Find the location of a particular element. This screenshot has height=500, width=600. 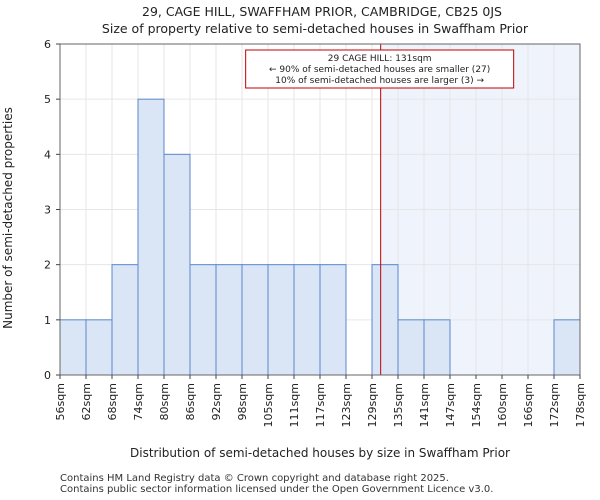

bar-92sqm is located at coordinates (229, 320).